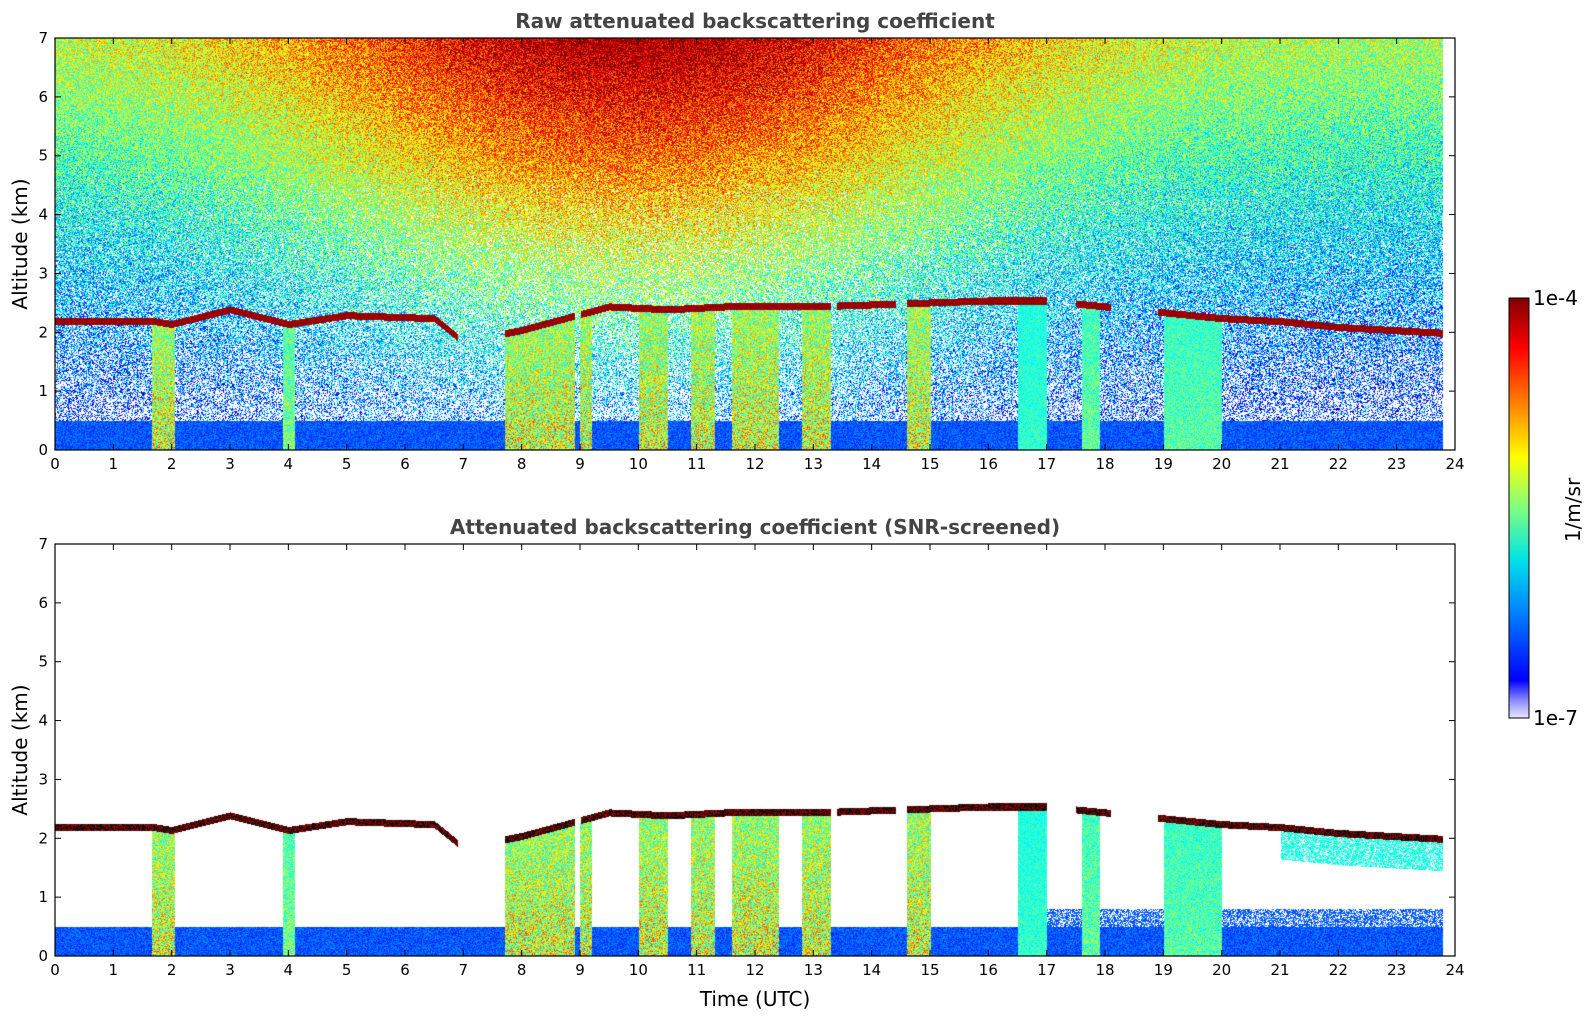  What do you see at coordinates (1546, 508) in the screenshot?
I see `colorbar: 1e-4 1e-7 1/m/sr` at bounding box center [1546, 508].